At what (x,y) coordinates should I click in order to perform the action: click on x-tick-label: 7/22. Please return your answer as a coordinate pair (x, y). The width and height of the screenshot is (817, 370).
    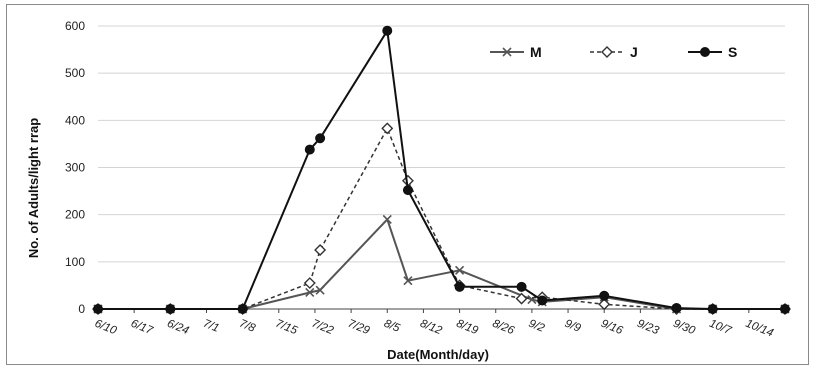
    Looking at the image, I should click on (323, 328).